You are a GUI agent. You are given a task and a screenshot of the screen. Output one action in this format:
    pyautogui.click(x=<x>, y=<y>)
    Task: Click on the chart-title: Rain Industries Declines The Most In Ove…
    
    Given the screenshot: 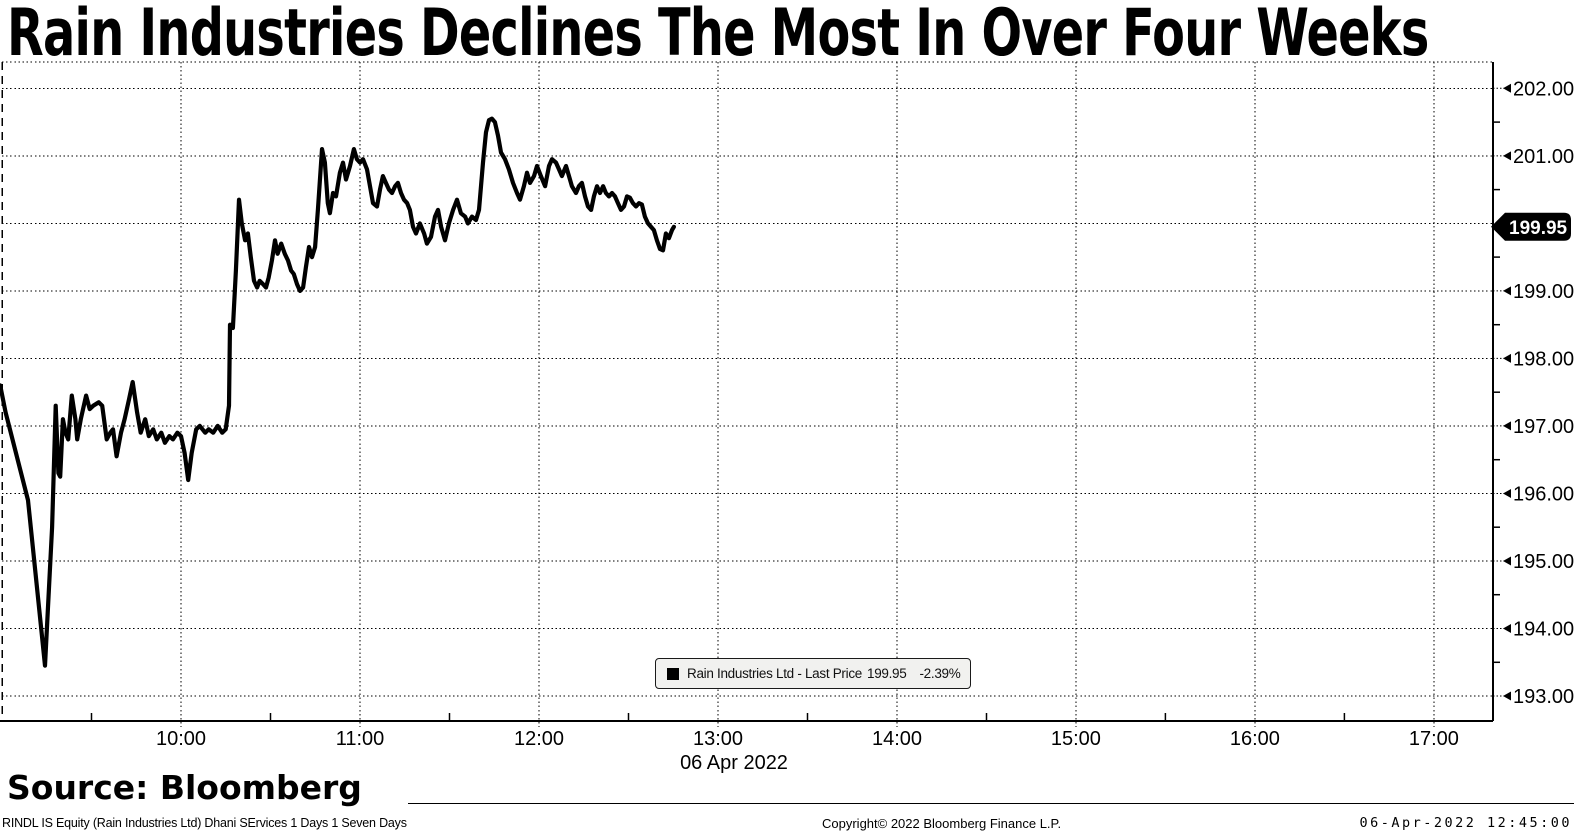 What is the action you would take?
    pyautogui.click(x=718, y=35)
    